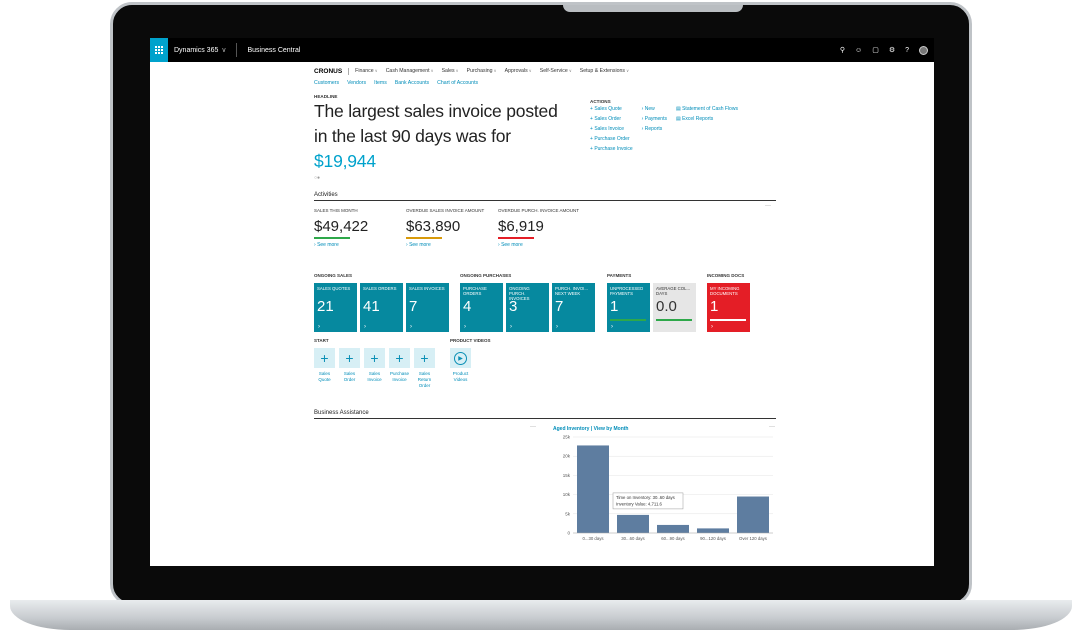 The height and width of the screenshot is (633, 1082). I want to click on tile-unprocessed-payments: UNPROCESSED PAYMENTS 1 ›, so click(628, 307).